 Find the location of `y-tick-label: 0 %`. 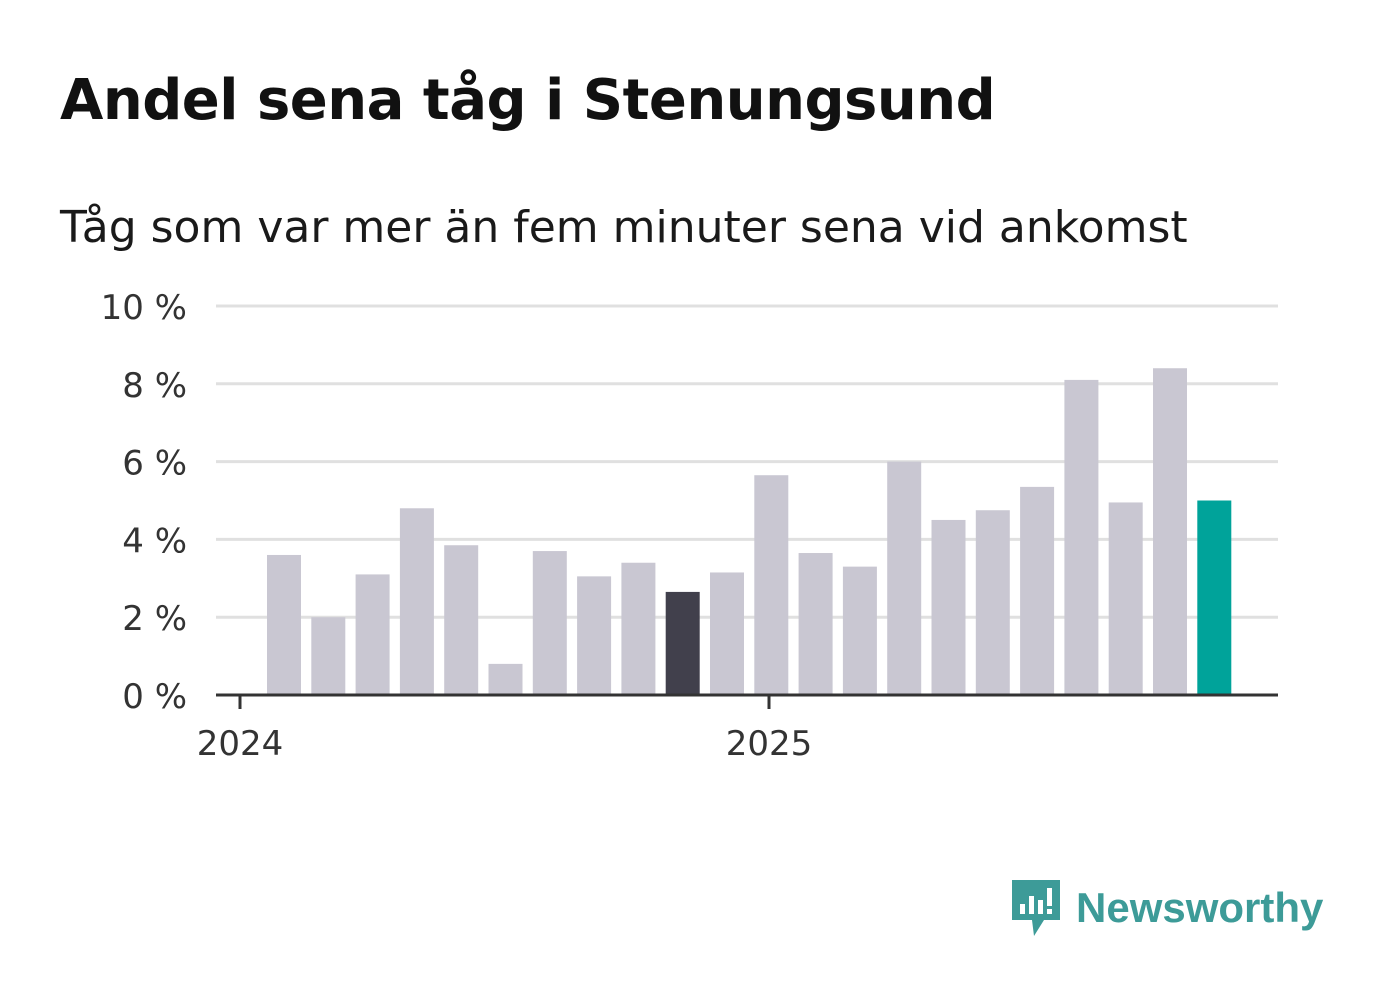

y-tick-label: 0 % is located at coordinates (154, 697).